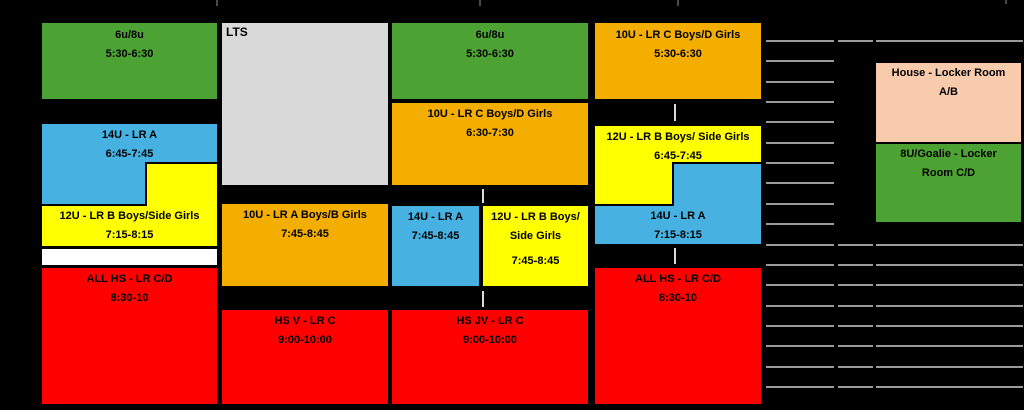  I want to click on event-block-10u-col4, so click(678, 61).